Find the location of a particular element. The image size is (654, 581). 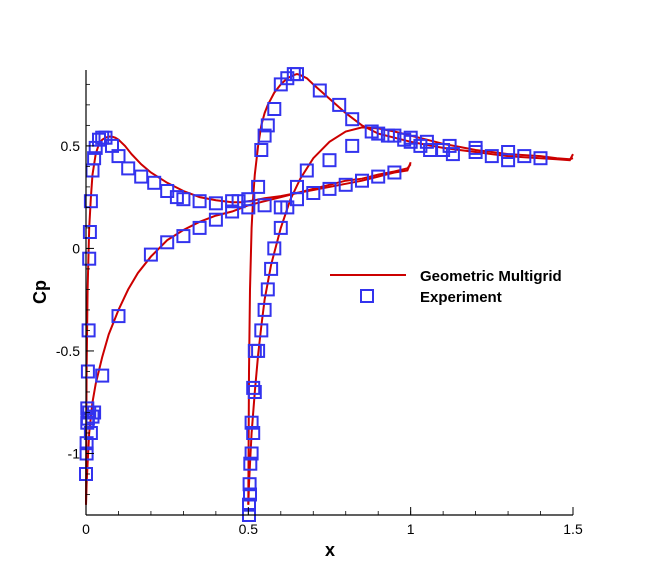

legend: Geometric Multigrid Experiment is located at coordinates (446, 287).